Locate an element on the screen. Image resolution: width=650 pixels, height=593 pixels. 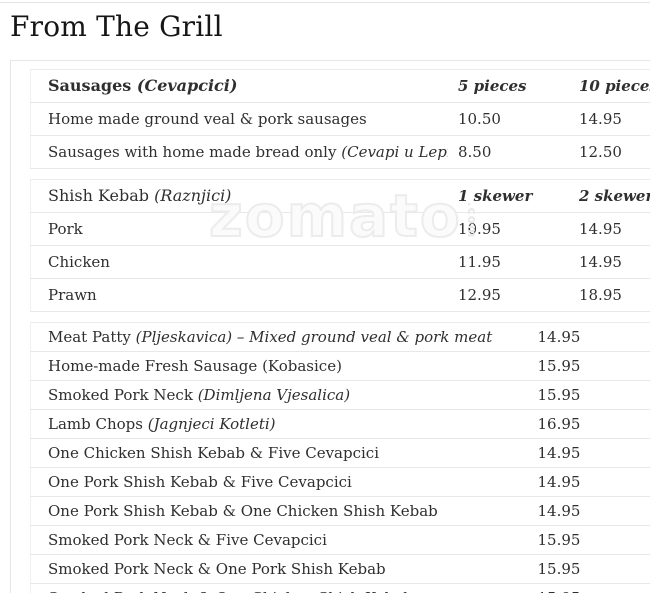
item-name: Smoked Pork Neck is located at coordinates (120, 395).